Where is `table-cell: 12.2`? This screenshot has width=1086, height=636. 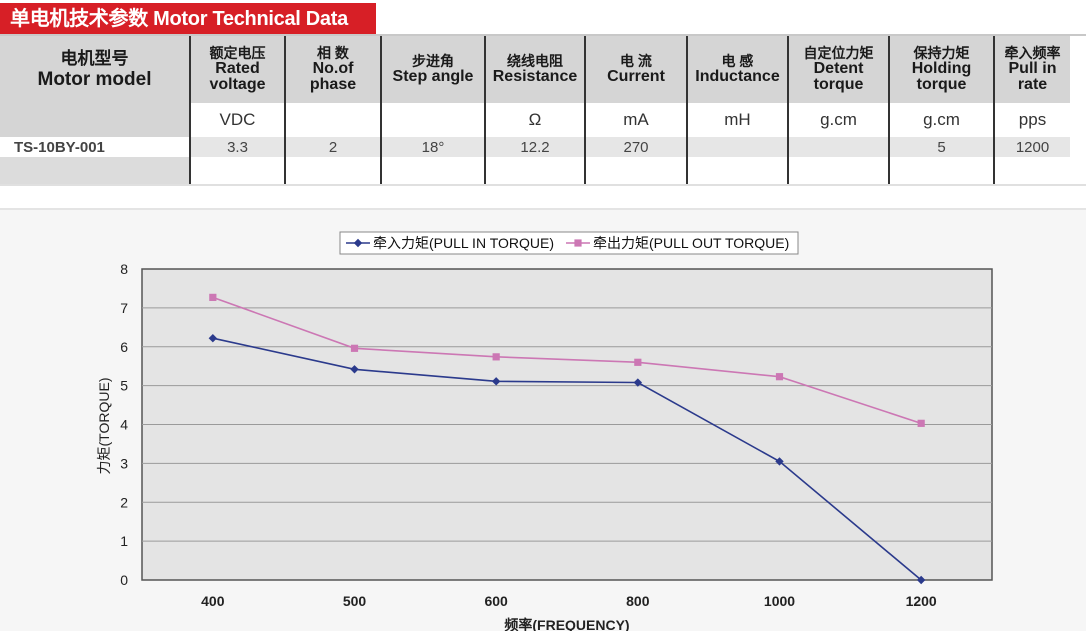 table-cell: 12.2 is located at coordinates (534, 147).